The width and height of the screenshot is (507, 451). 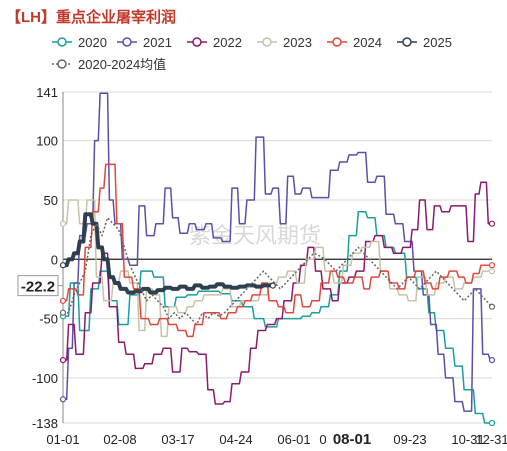 What do you see at coordinates (157, 42) in the screenshot?
I see `legend-label-1: 2021` at bounding box center [157, 42].